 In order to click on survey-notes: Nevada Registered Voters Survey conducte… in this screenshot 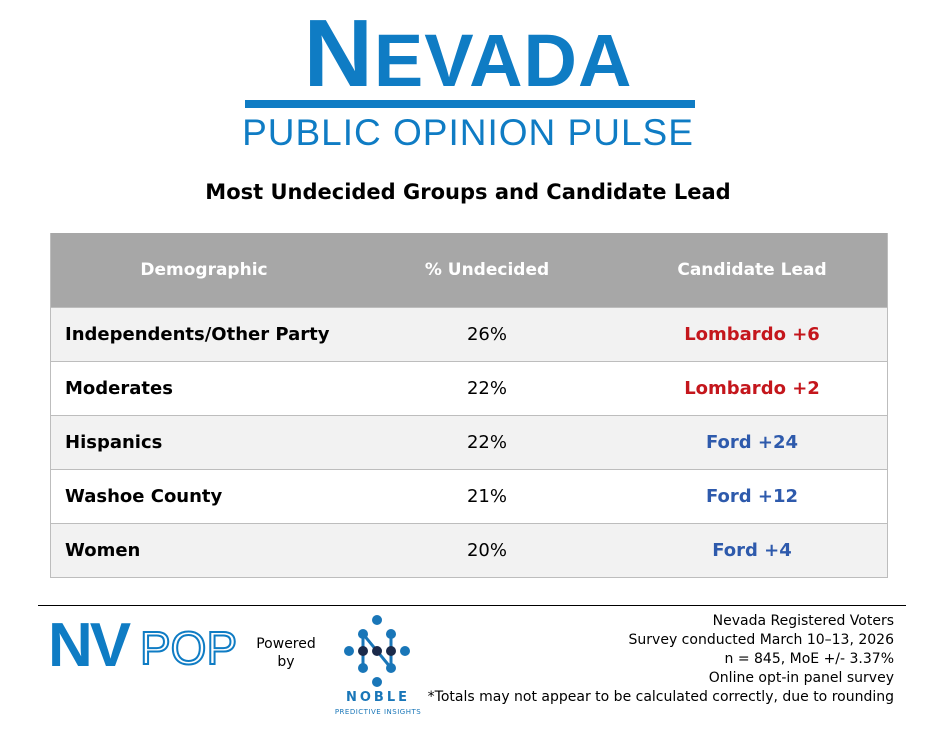, I will do `click(661, 659)`.